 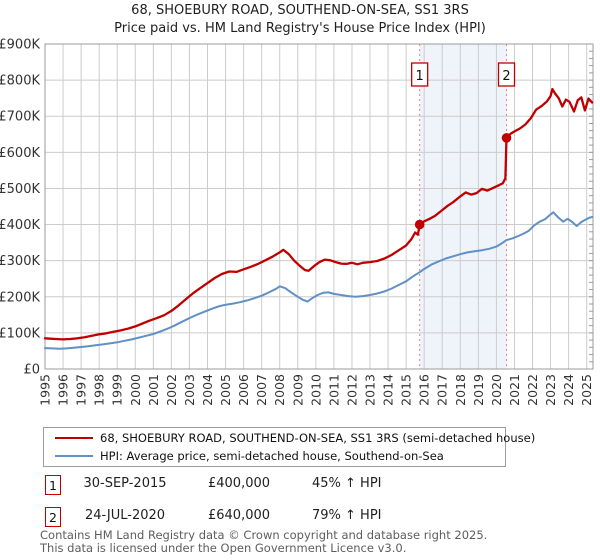 I want to click on svg-text: 2021, so click(x=514, y=390).